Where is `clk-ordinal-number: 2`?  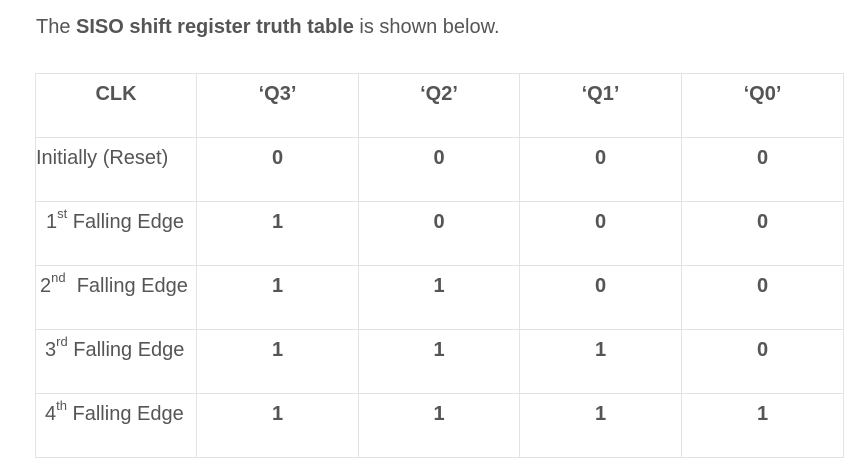
clk-ordinal-number: 2 is located at coordinates (46, 286).